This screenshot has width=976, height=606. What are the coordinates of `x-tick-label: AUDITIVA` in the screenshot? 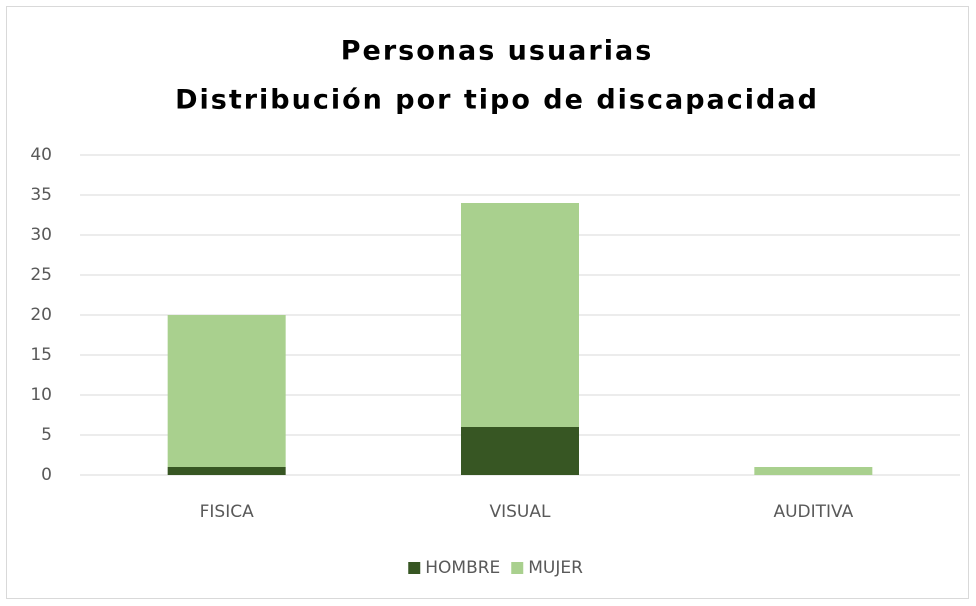 It's located at (813, 512).